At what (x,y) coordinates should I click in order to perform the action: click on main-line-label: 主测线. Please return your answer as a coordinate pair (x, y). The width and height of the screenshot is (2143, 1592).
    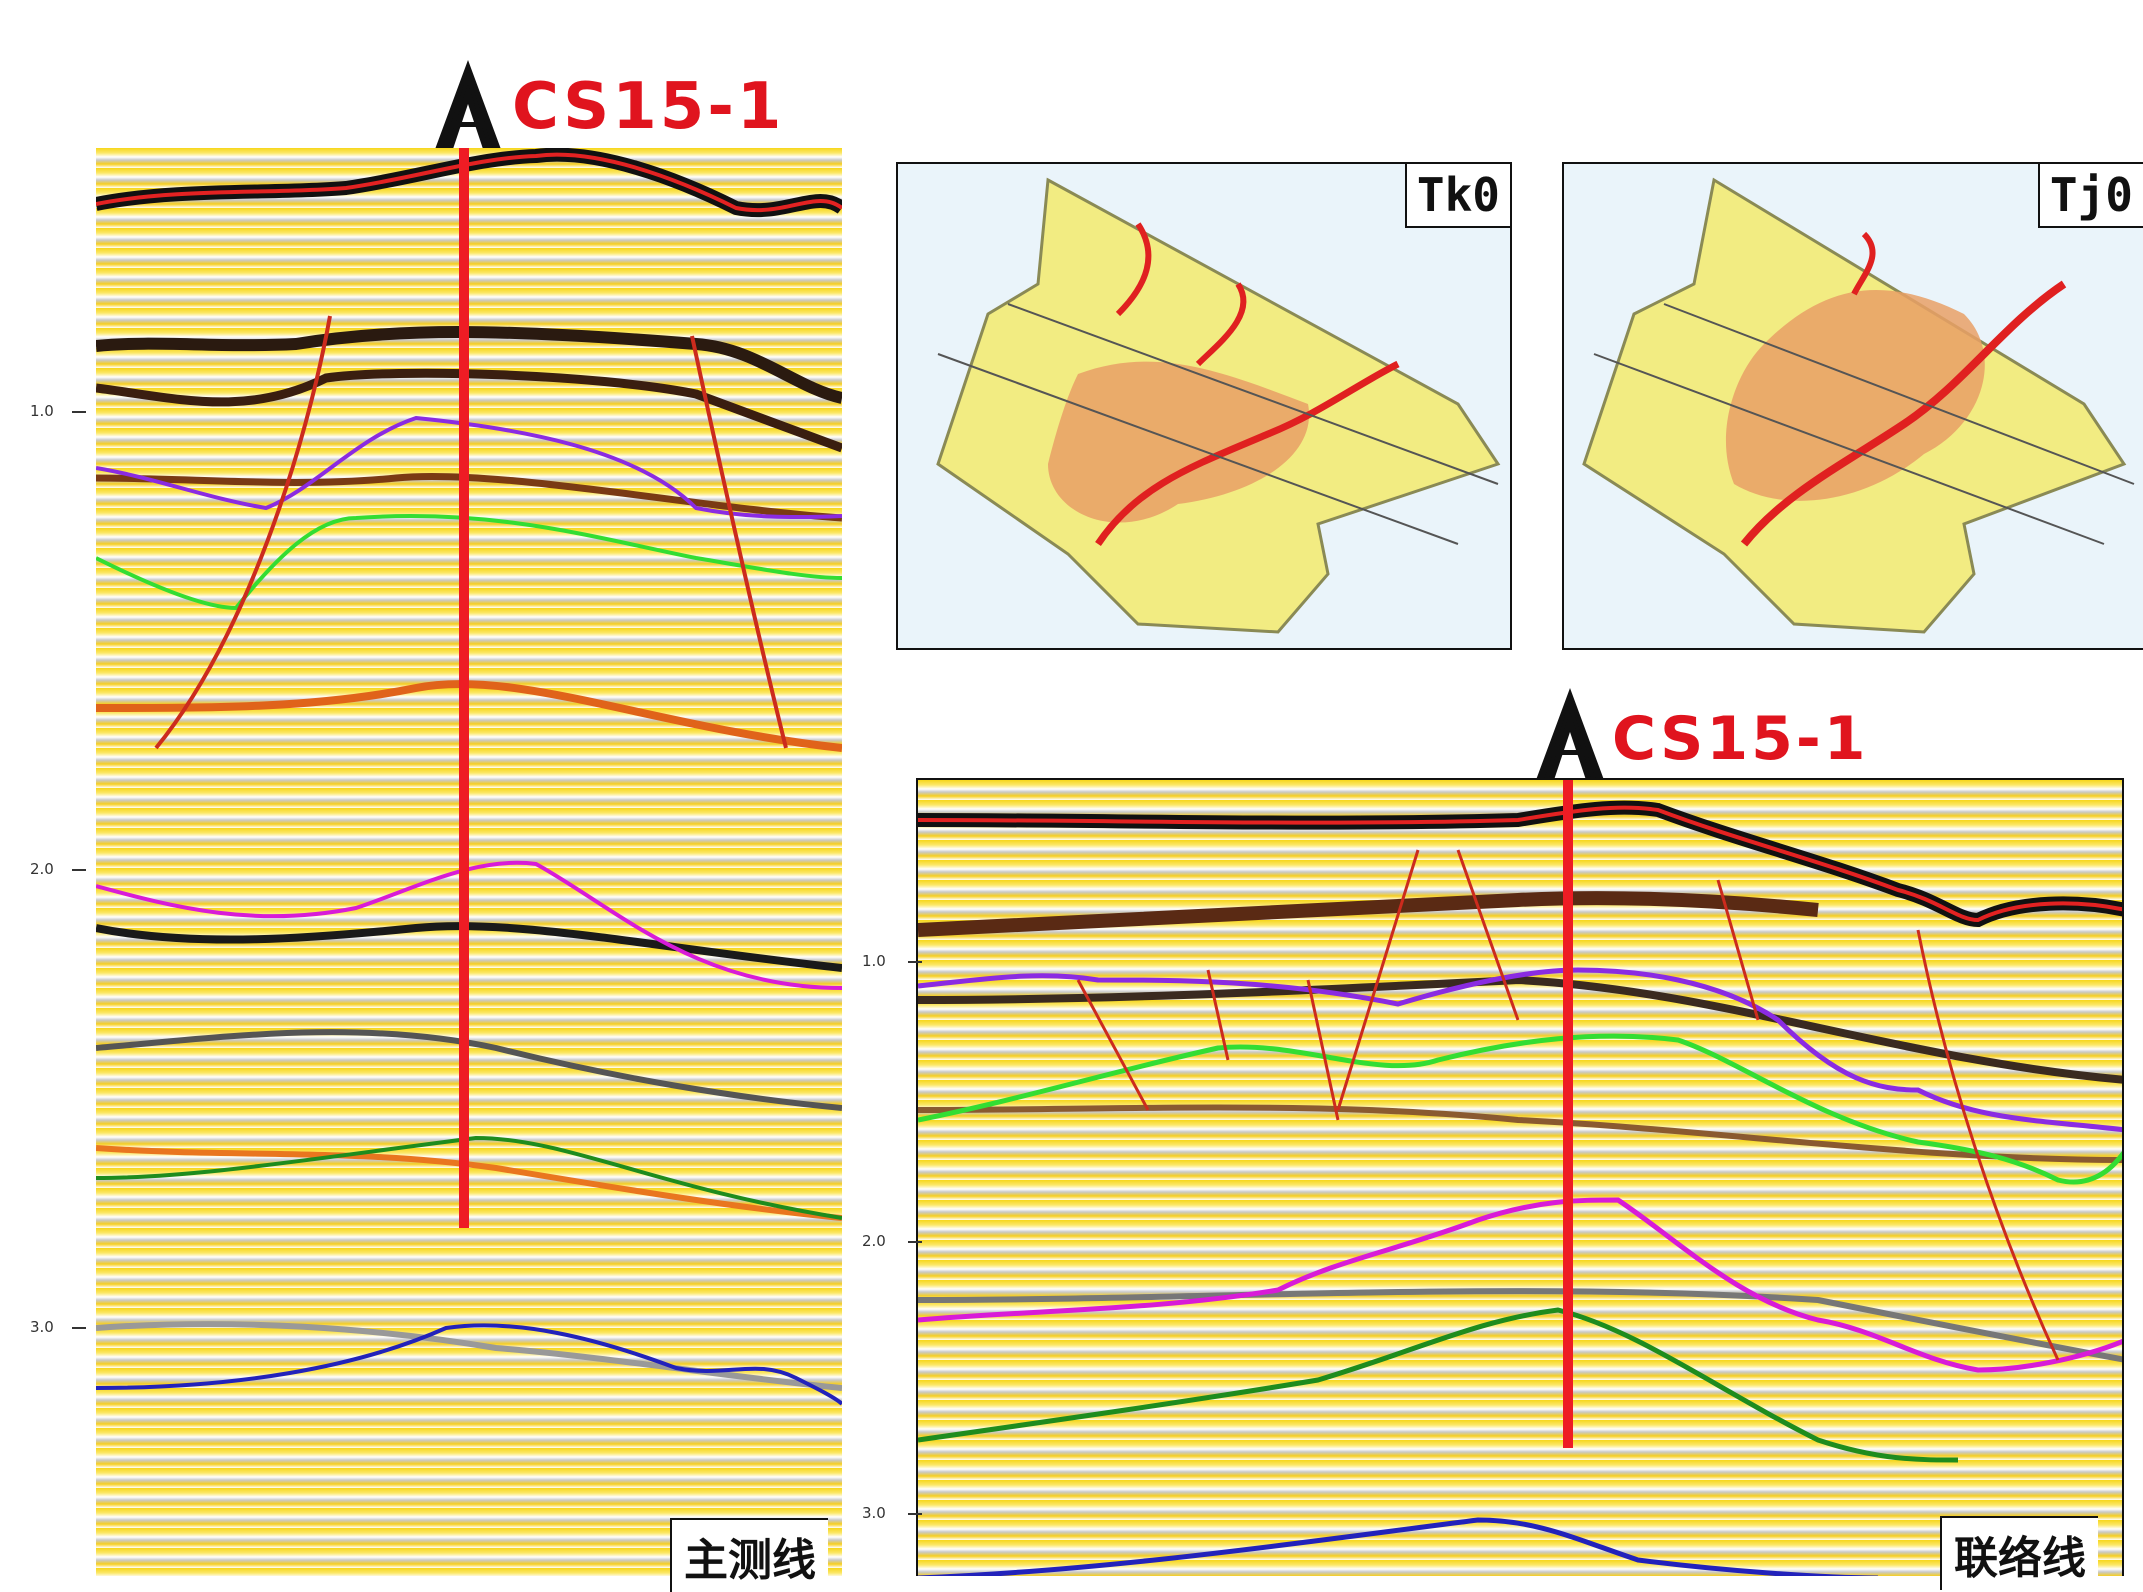
    Looking at the image, I should click on (749, 1555).